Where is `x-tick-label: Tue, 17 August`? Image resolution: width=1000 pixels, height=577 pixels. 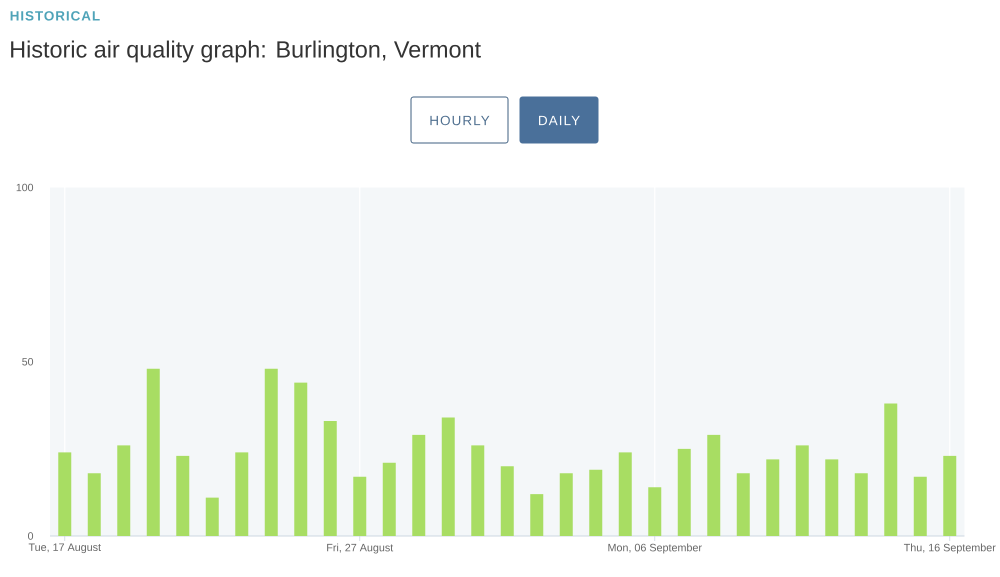 x-tick-label: Tue, 17 August is located at coordinates (64, 549).